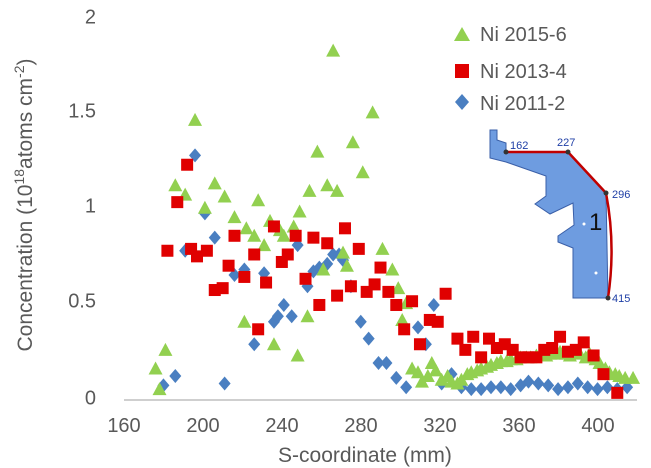 The image size is (651, 468). I want to click on x-axis-title: S-coordinate (mm), so click(365, 455).